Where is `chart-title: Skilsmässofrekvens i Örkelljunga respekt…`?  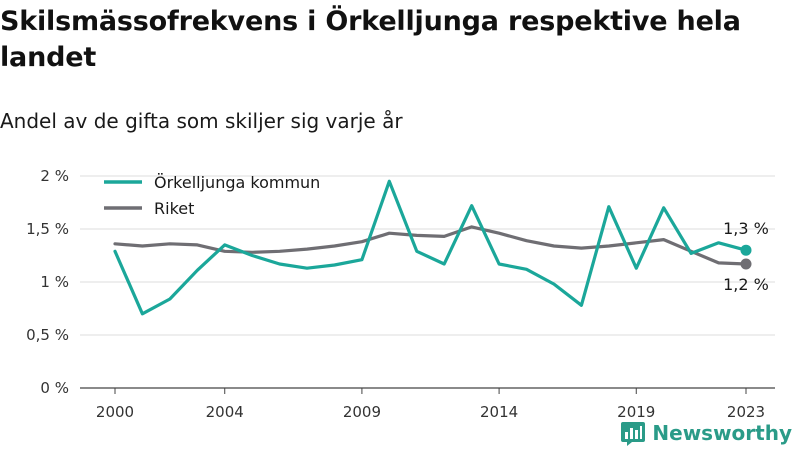 chart-title: Skilsmässofrekvens i Örkelljunga respekt… is located at coordinates (370, 39).